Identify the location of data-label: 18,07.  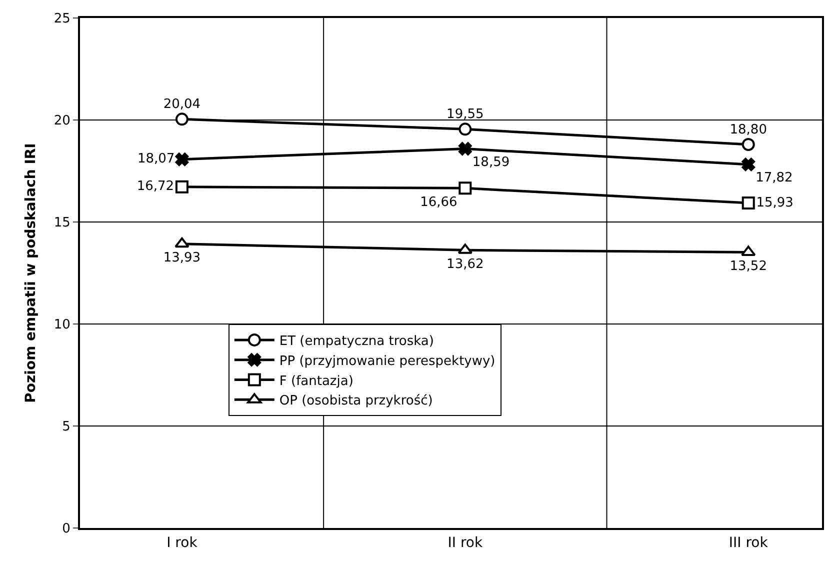
(156, 159).